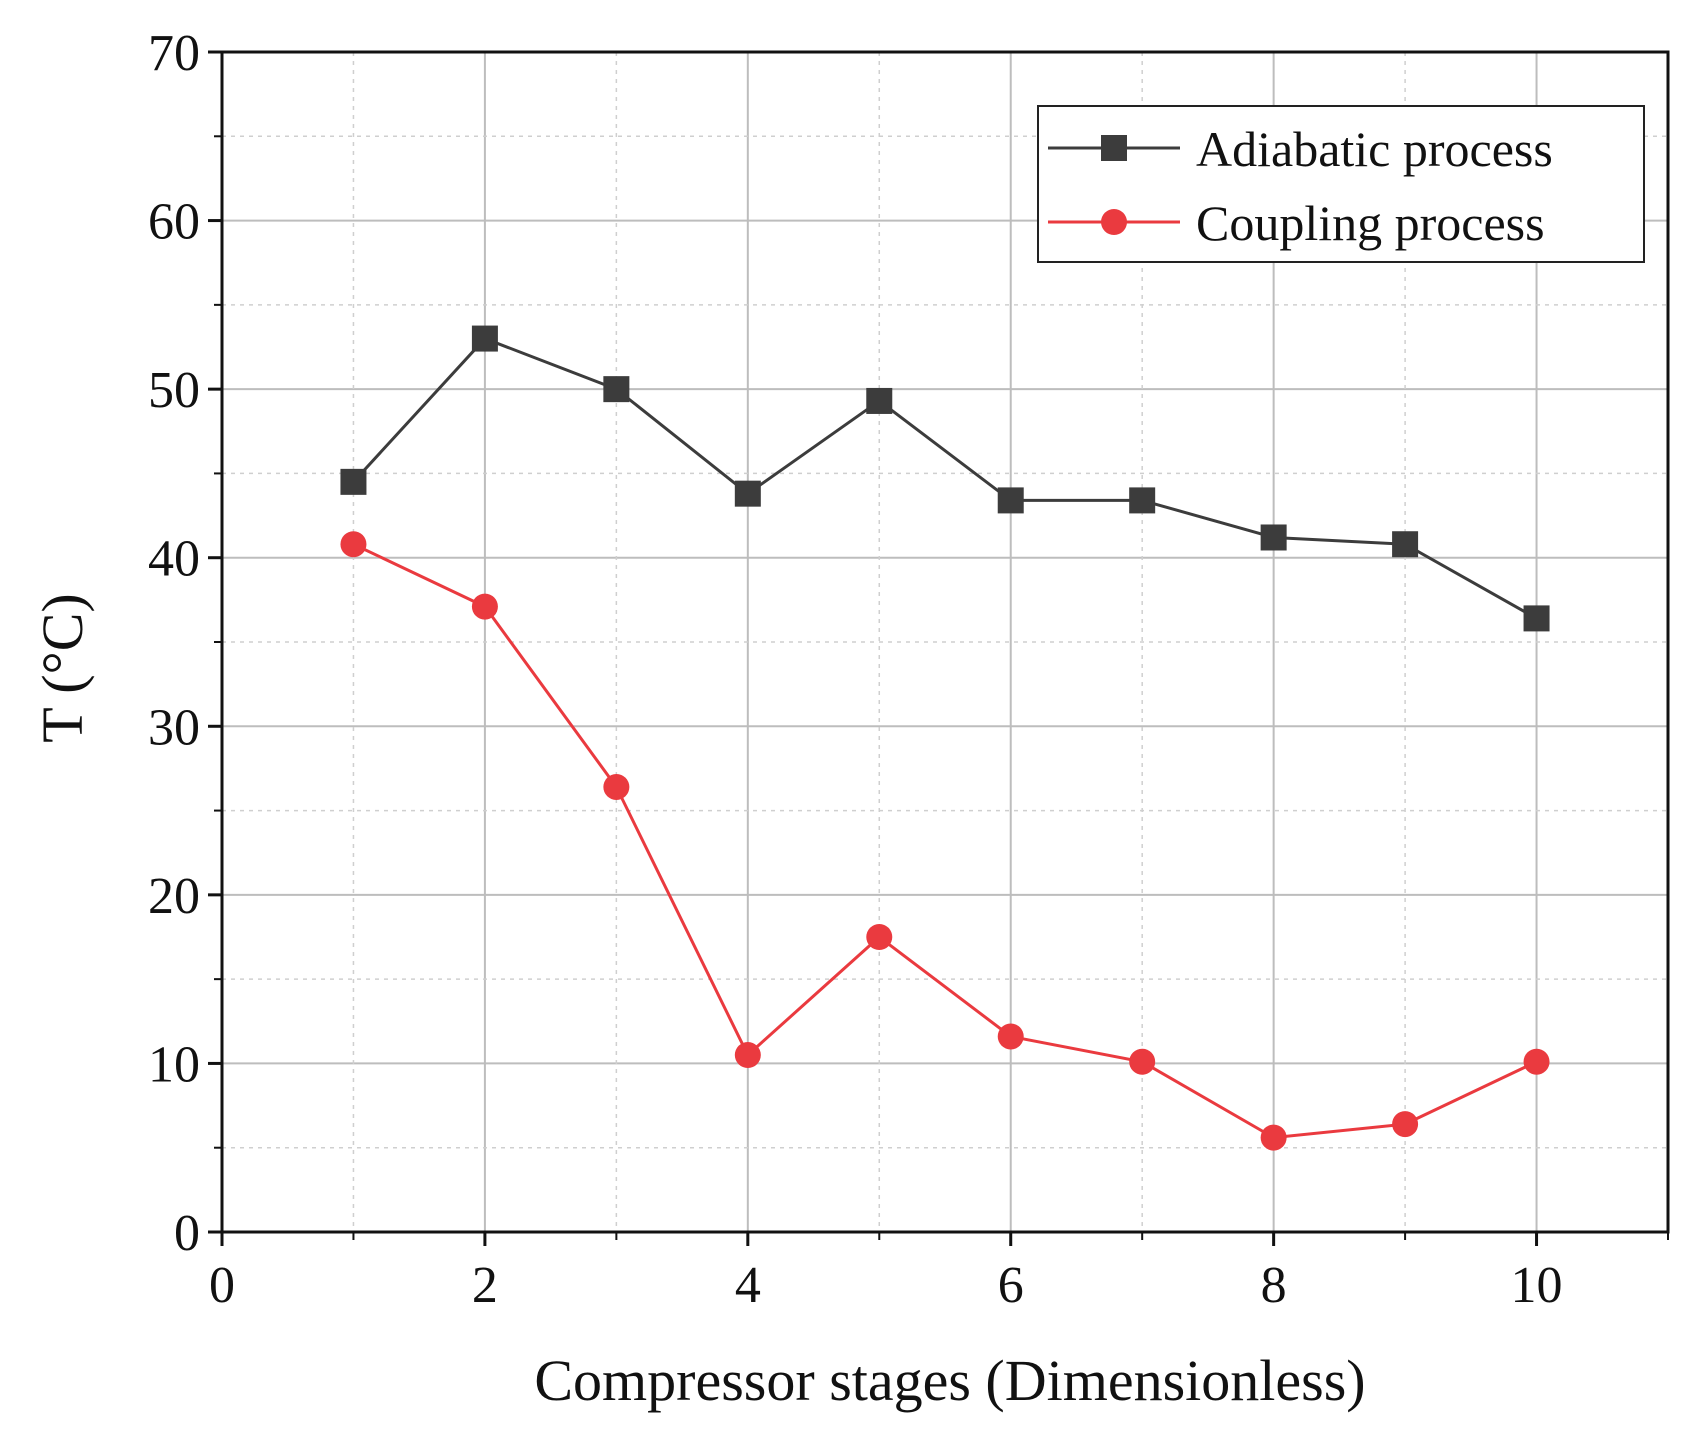 The width and height of the screenshot is (1698, 1454). Describe the element at coordinates (174, 390) in the screenshot. I see `y-tick-label: 50` at that location.